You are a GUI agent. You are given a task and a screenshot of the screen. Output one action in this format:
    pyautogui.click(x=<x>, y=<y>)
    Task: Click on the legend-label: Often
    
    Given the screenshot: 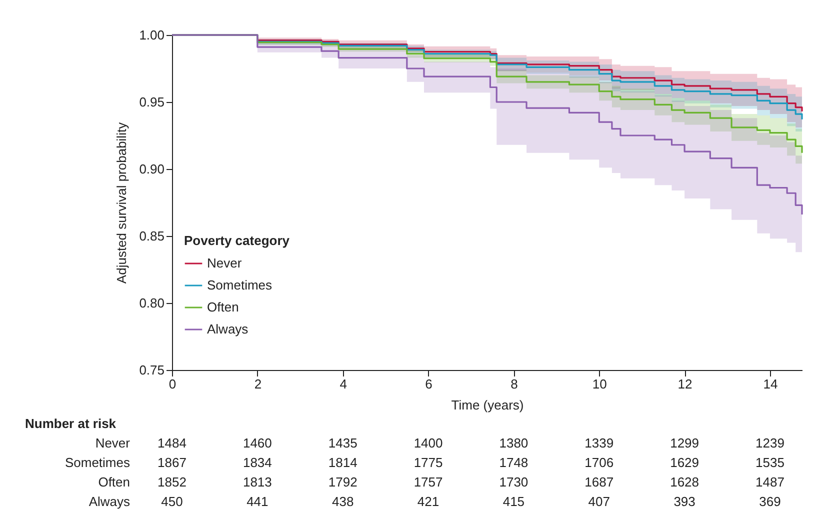 What is the action you would take?
    pyautogui.click(x=223, y=307)
    